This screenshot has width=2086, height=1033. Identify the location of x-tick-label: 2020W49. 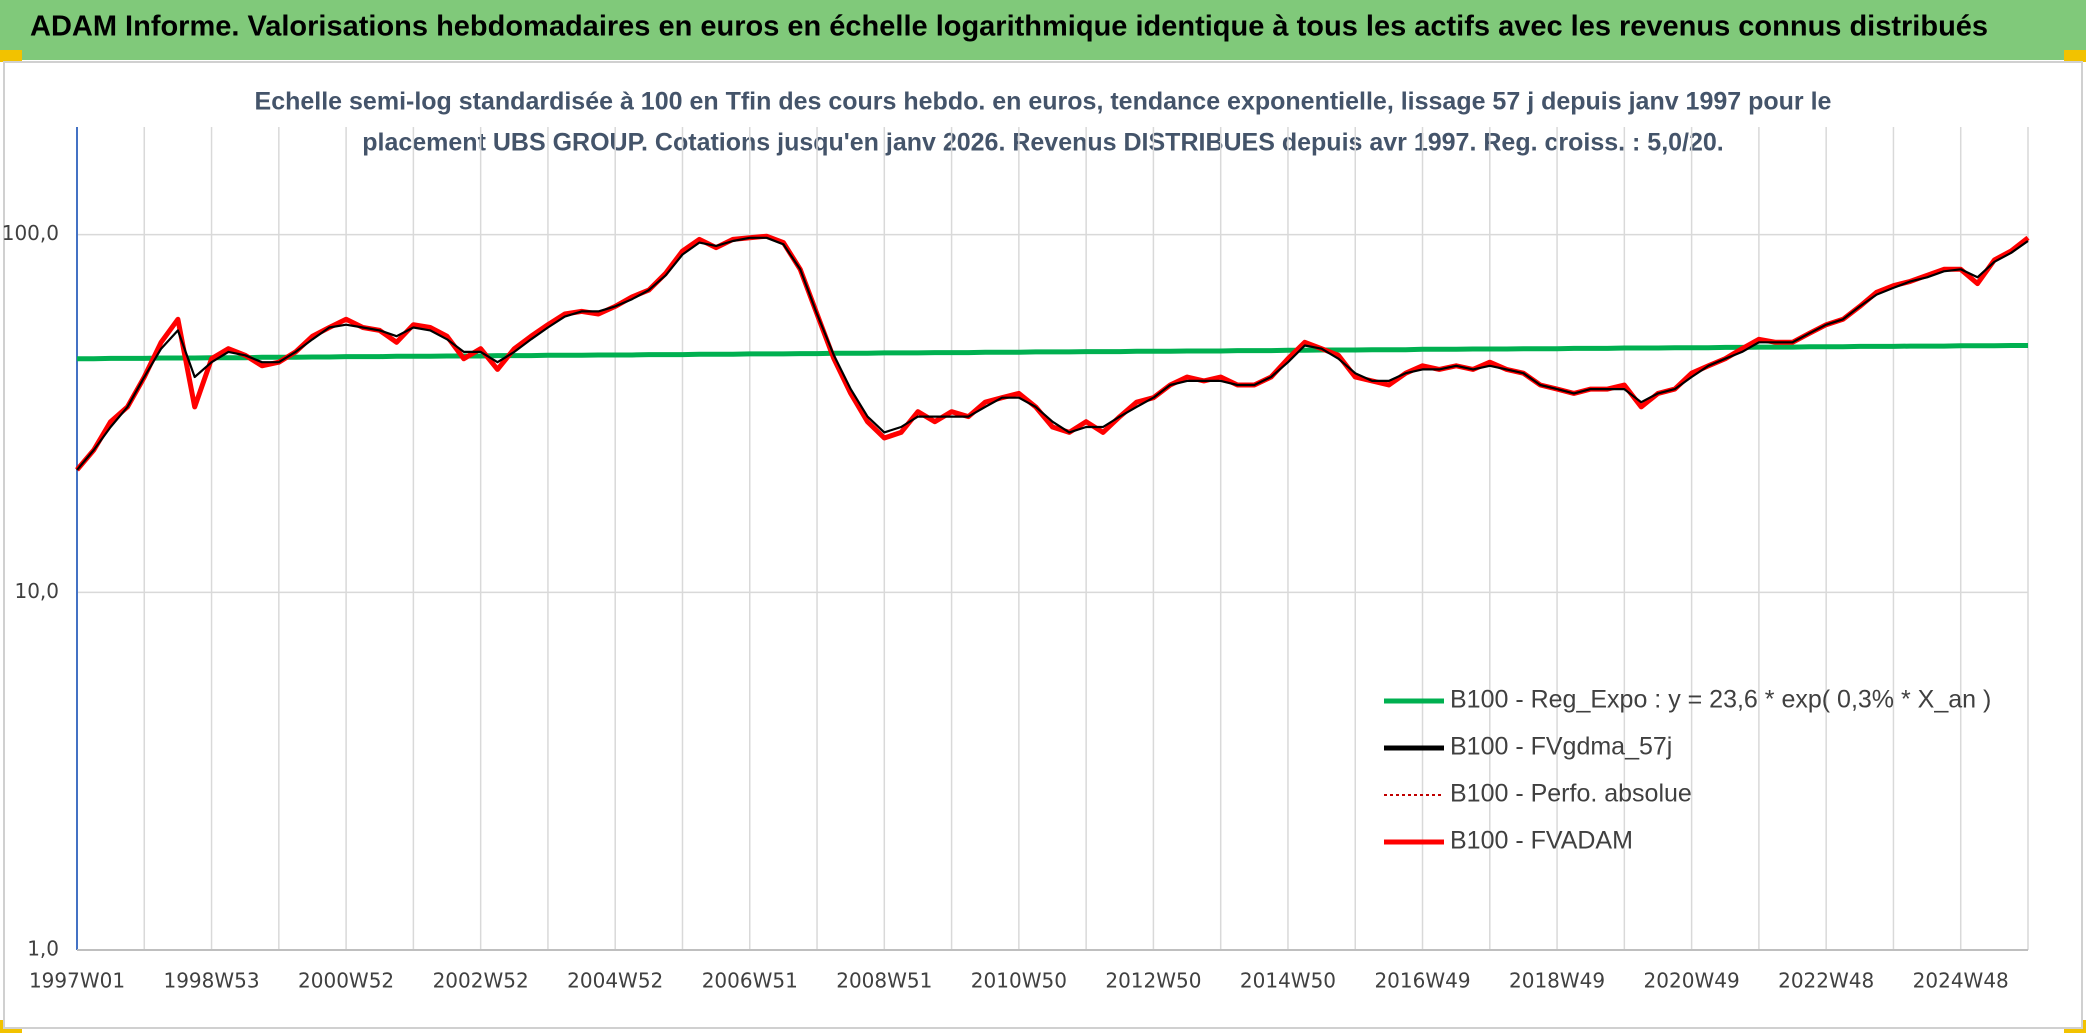
(1692, 981).